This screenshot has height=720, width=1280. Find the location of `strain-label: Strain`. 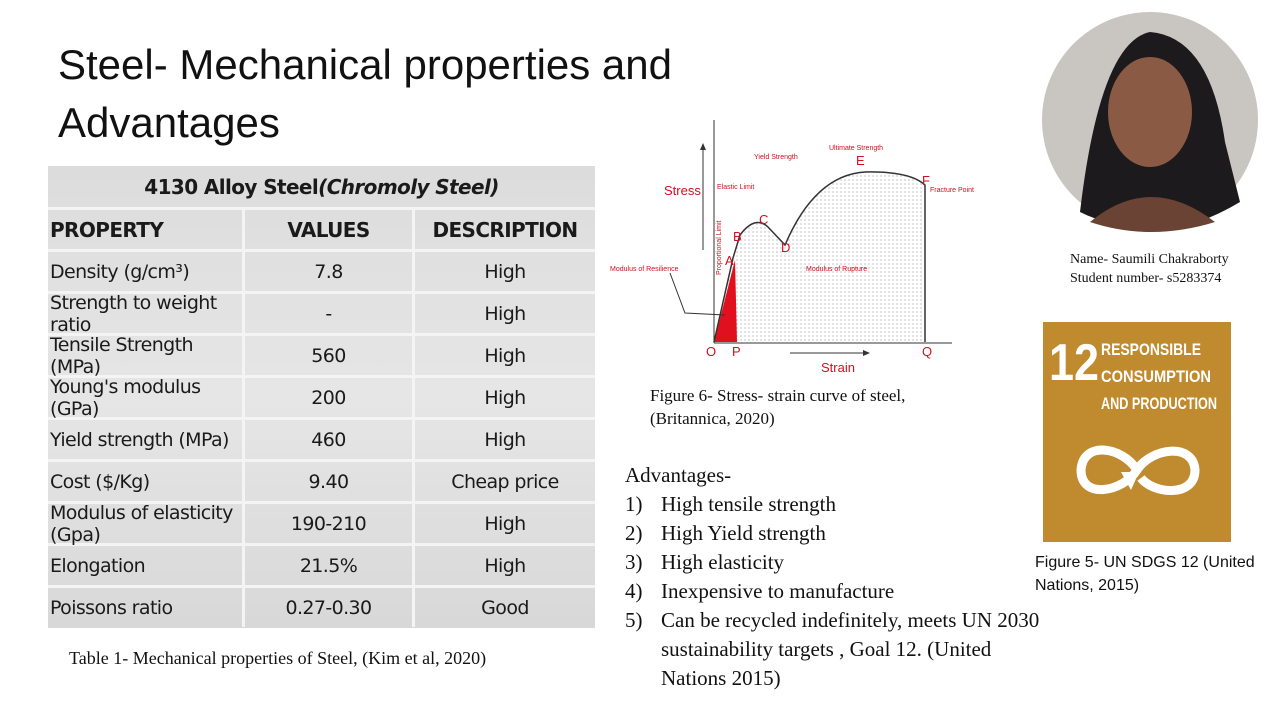

strain-label: Strain is located at coordinates (838, 367).